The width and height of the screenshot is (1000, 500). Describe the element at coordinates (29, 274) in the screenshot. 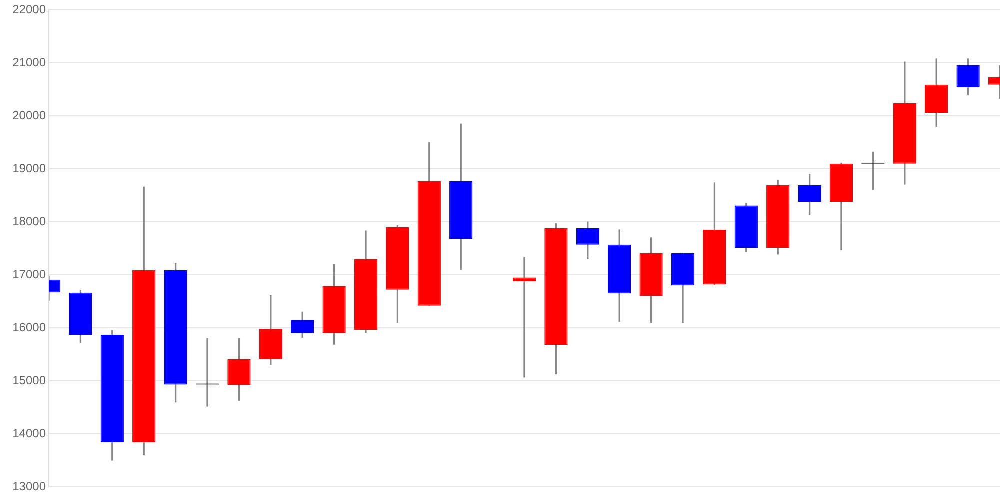

I see `y-tick-label: 17000` at that location.